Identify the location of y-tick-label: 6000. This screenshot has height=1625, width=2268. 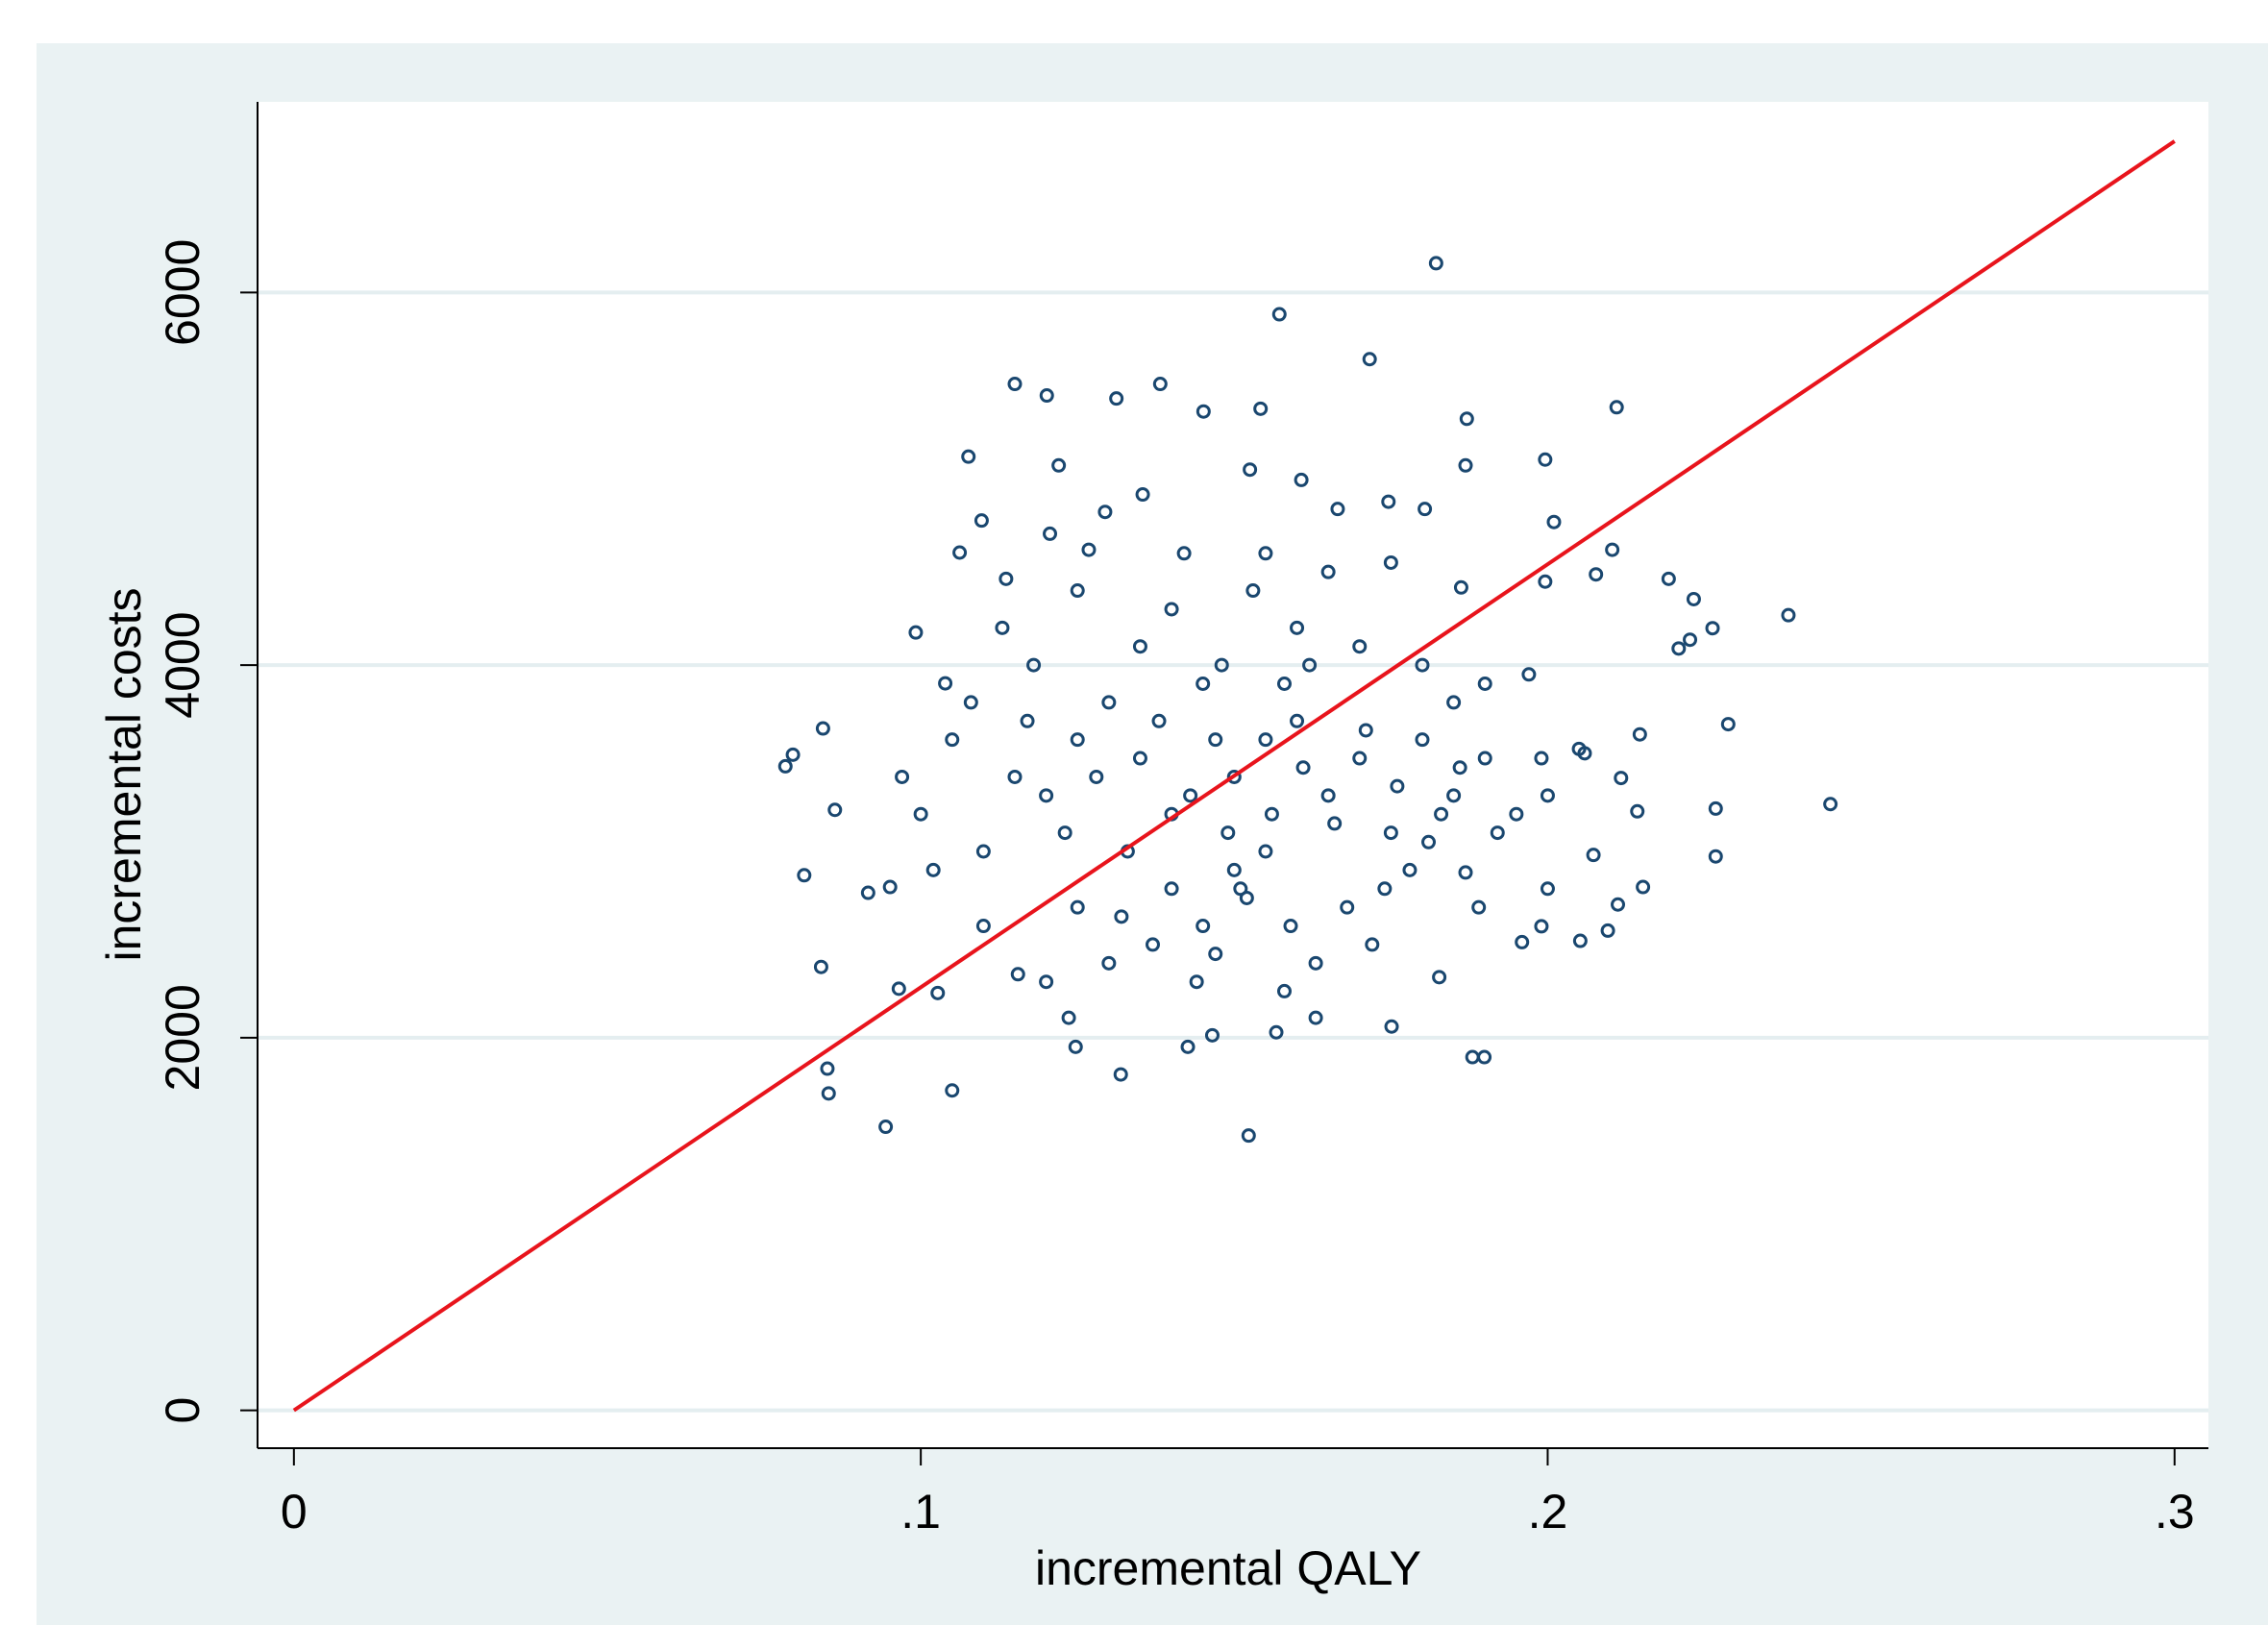
(183, 293).